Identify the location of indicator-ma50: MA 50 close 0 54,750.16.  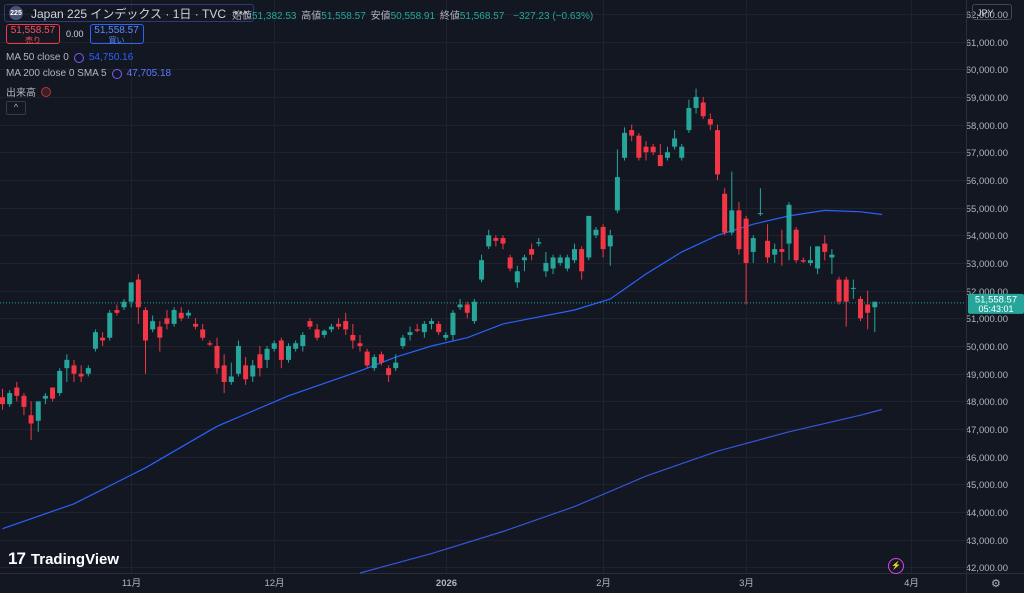
(69, 57).